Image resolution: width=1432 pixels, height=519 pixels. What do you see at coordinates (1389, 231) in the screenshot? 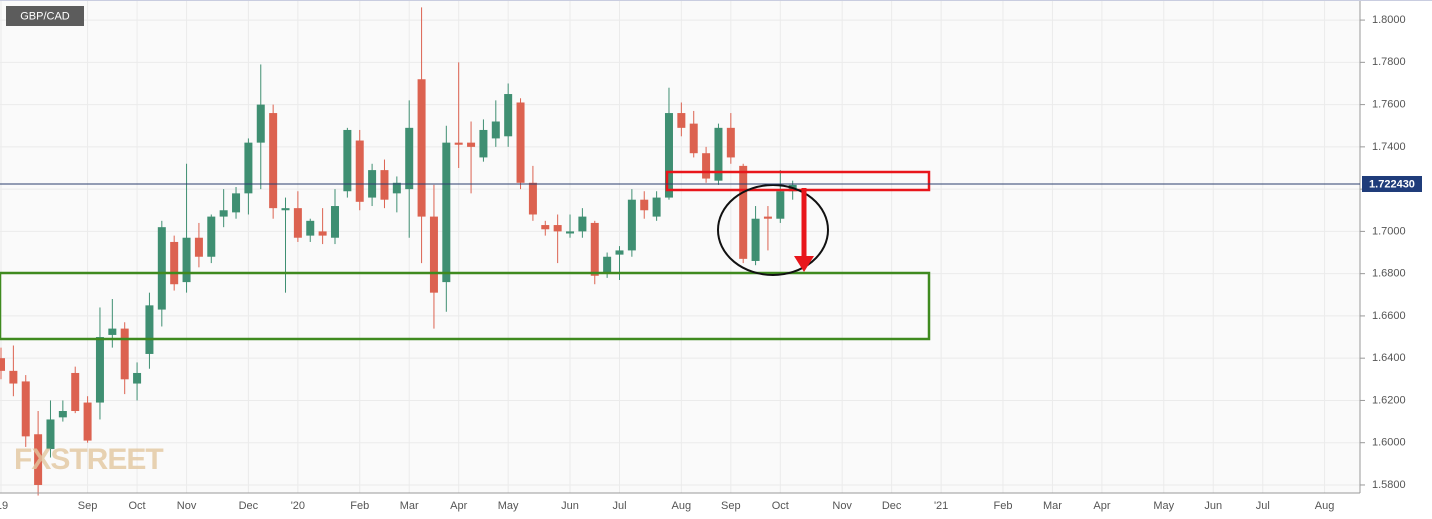
I see `y-tick-label: 1.7000` at bounding box center [1389, 231].